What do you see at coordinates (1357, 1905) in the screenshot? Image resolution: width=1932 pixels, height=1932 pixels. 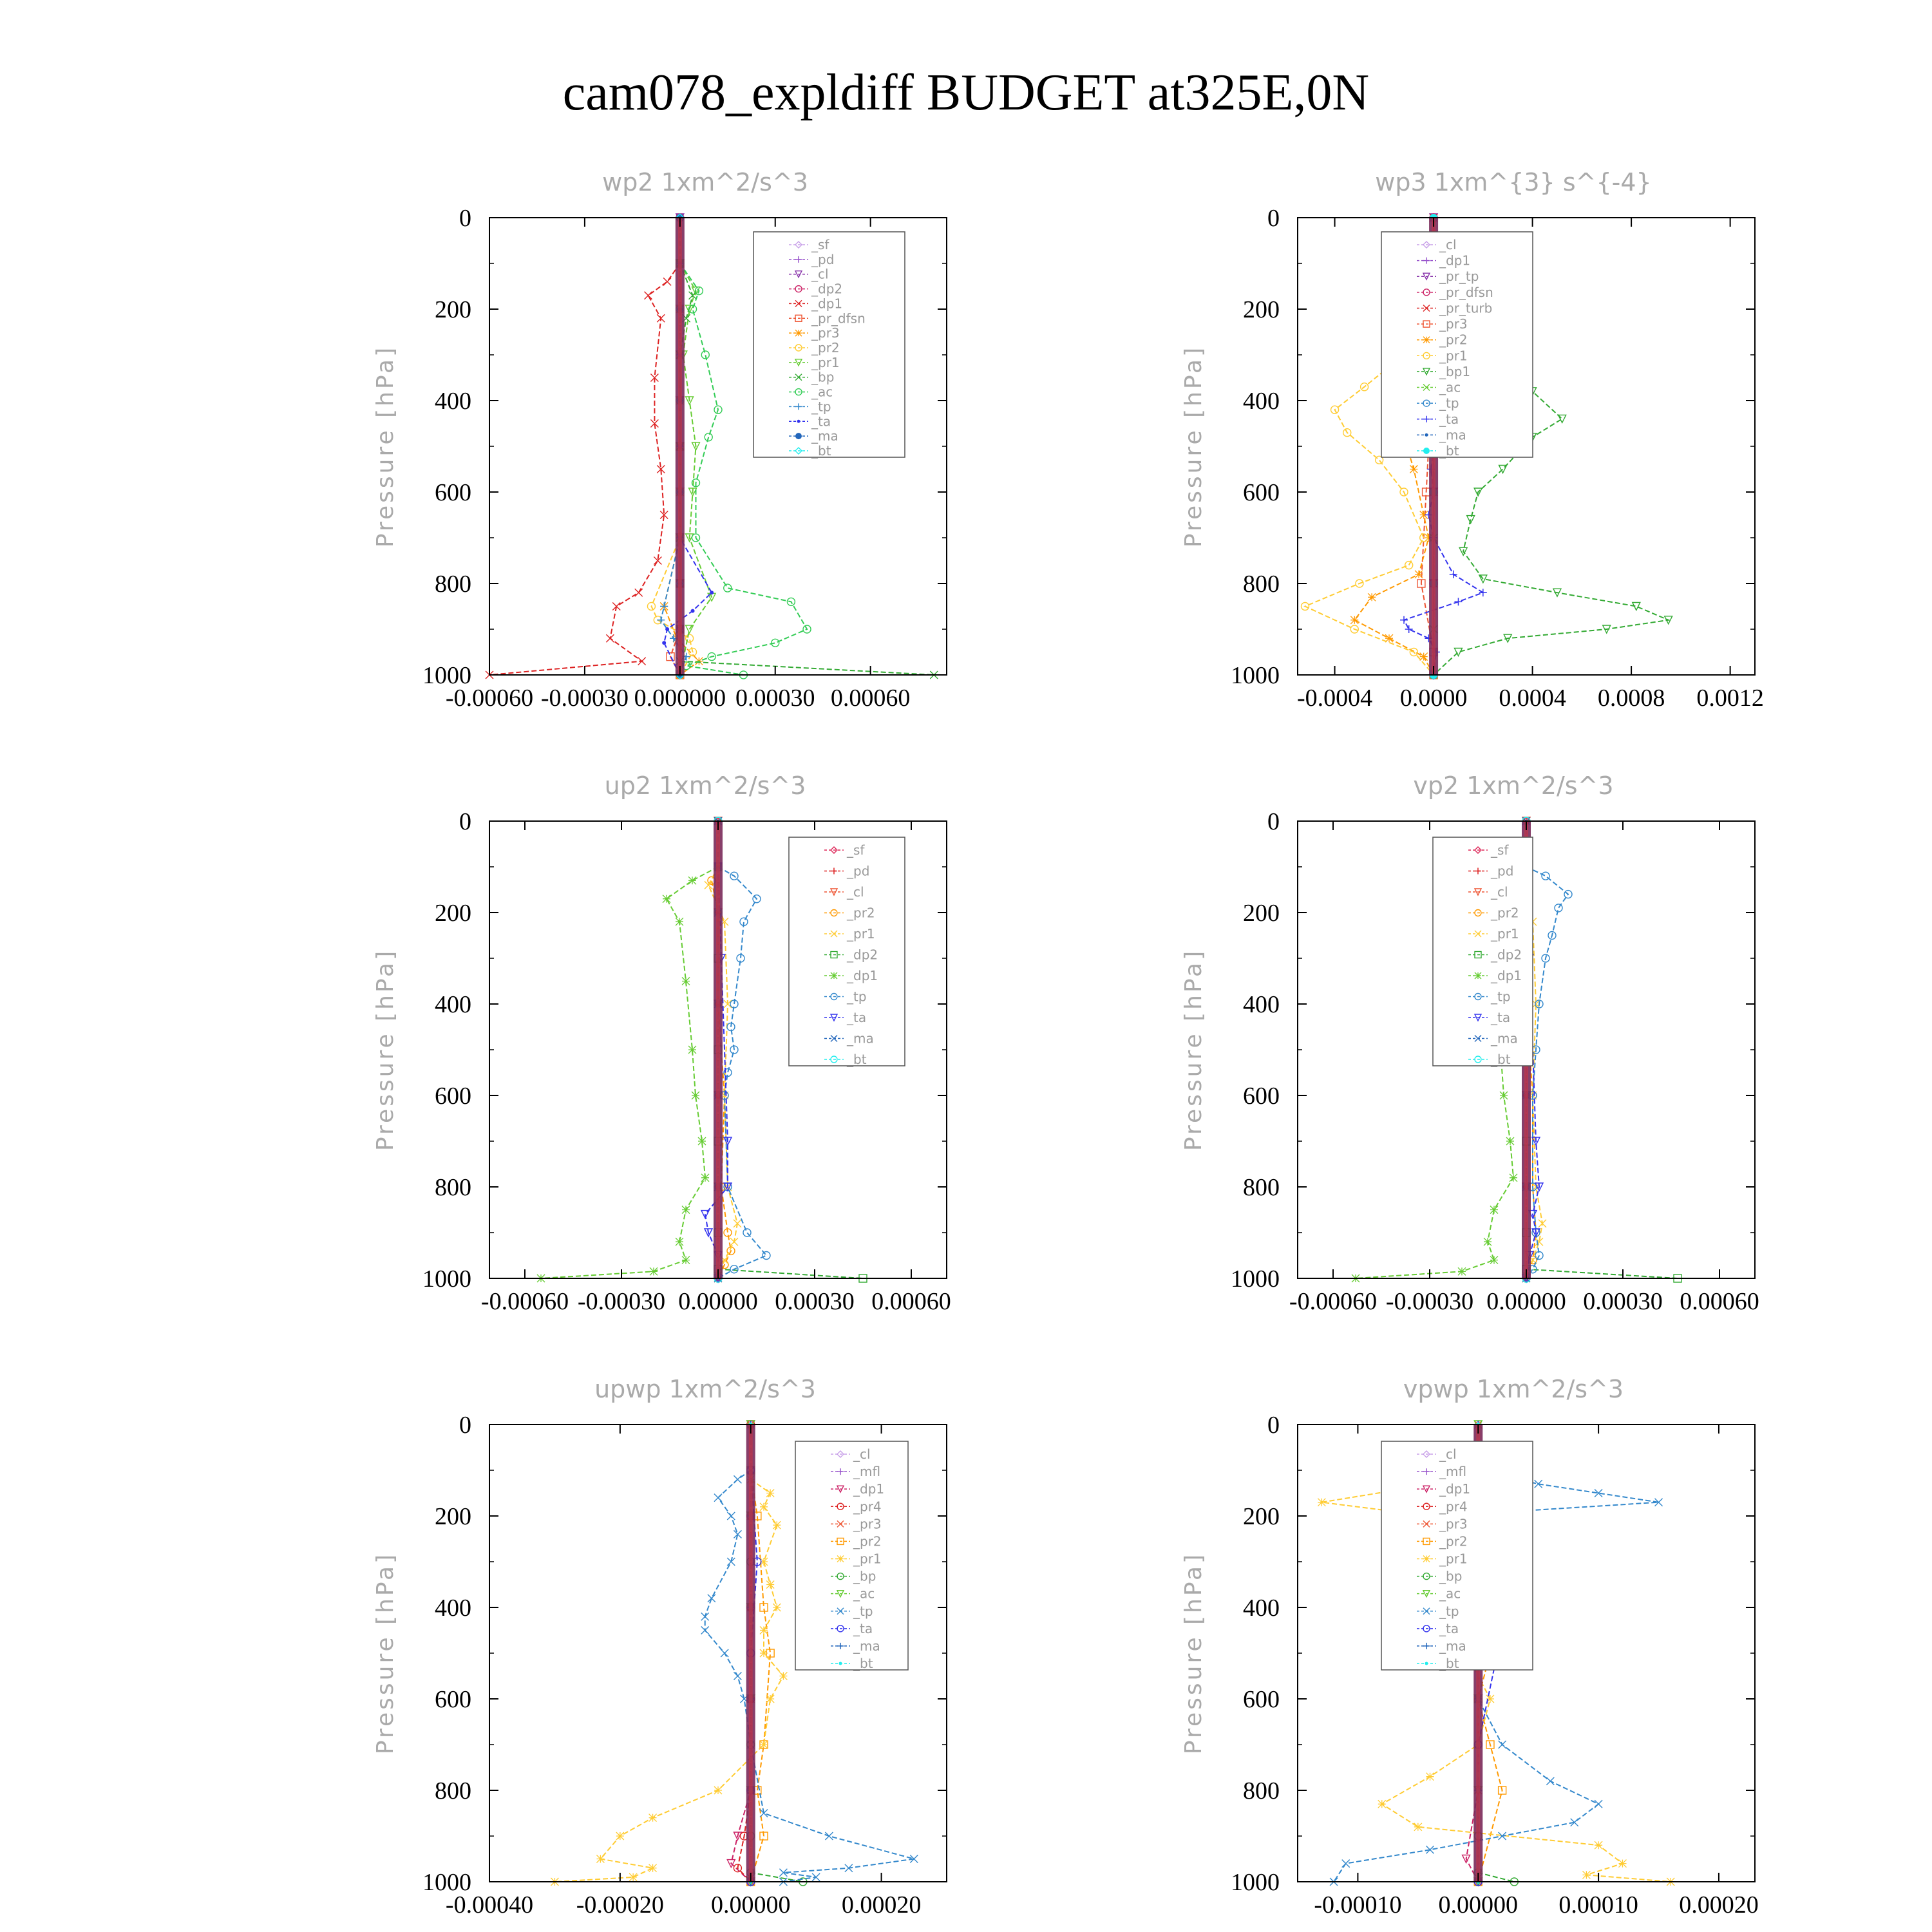 I see `x-tick-label: -0.00010` at bounding box center [1357, 1905].